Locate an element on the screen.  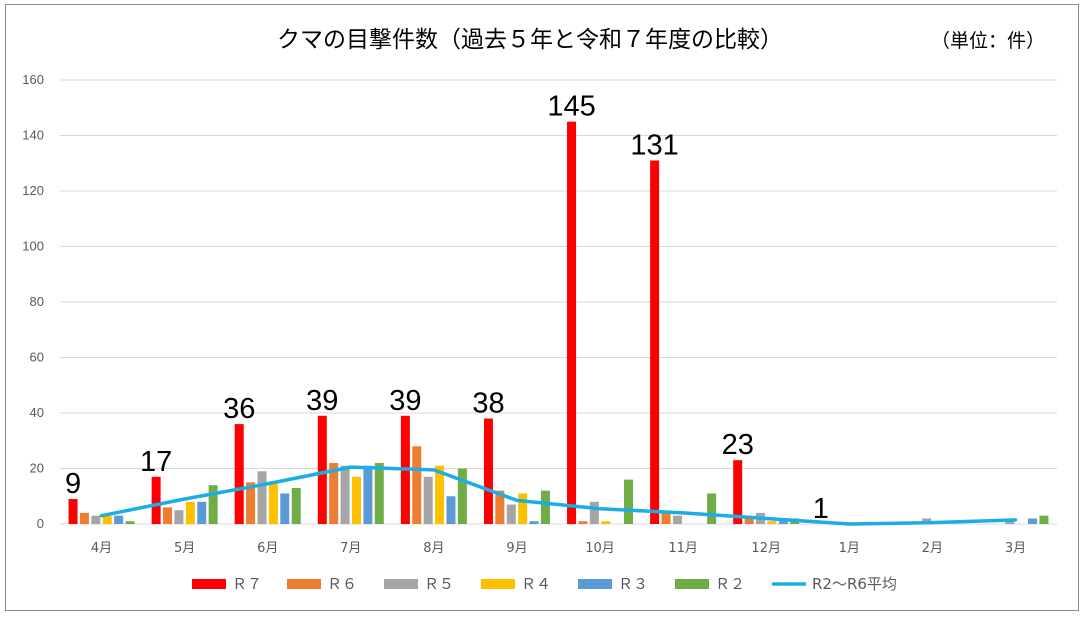
unit-label: （単位：件） is located at coordinates (988, 41).